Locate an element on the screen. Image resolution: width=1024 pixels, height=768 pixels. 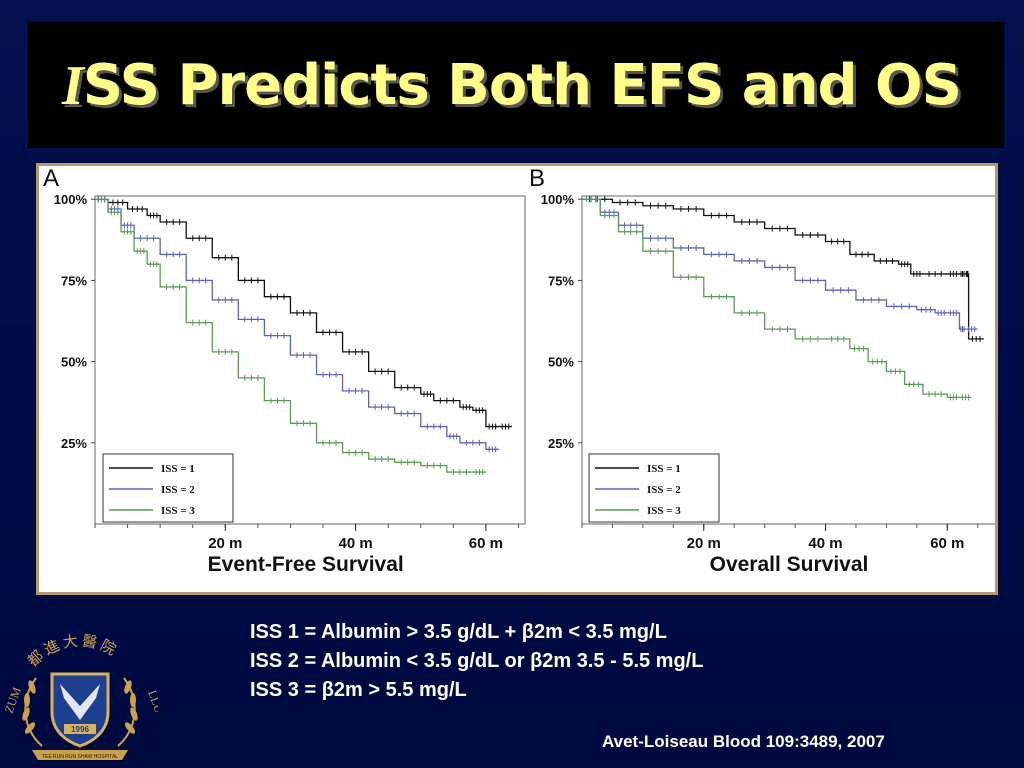
logo-year: 1996 is located at coordinates (80, 729).